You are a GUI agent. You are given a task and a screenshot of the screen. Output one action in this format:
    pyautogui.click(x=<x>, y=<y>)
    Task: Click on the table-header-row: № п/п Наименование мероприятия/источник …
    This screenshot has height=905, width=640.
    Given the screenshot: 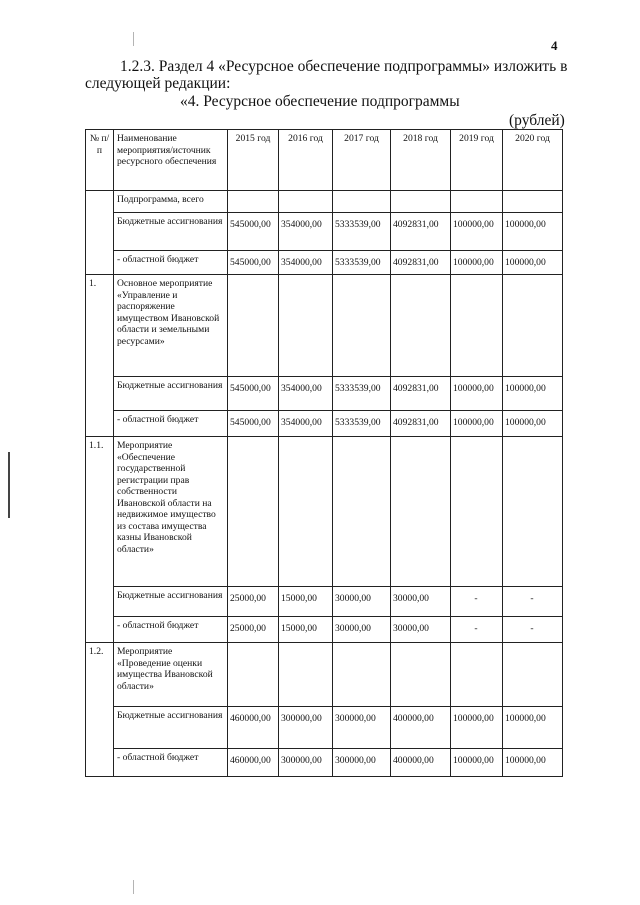 What is the action you would take?
    pyautogui.click(x=324, y=160)
    